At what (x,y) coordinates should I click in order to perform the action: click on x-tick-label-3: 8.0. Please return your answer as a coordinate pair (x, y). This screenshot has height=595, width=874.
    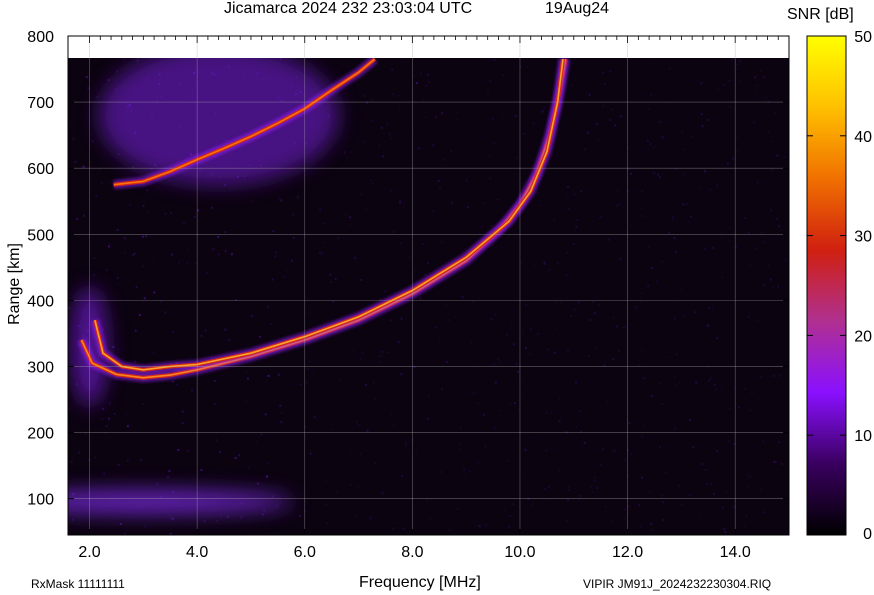
    Looking at the image, I should click on (412, 552).